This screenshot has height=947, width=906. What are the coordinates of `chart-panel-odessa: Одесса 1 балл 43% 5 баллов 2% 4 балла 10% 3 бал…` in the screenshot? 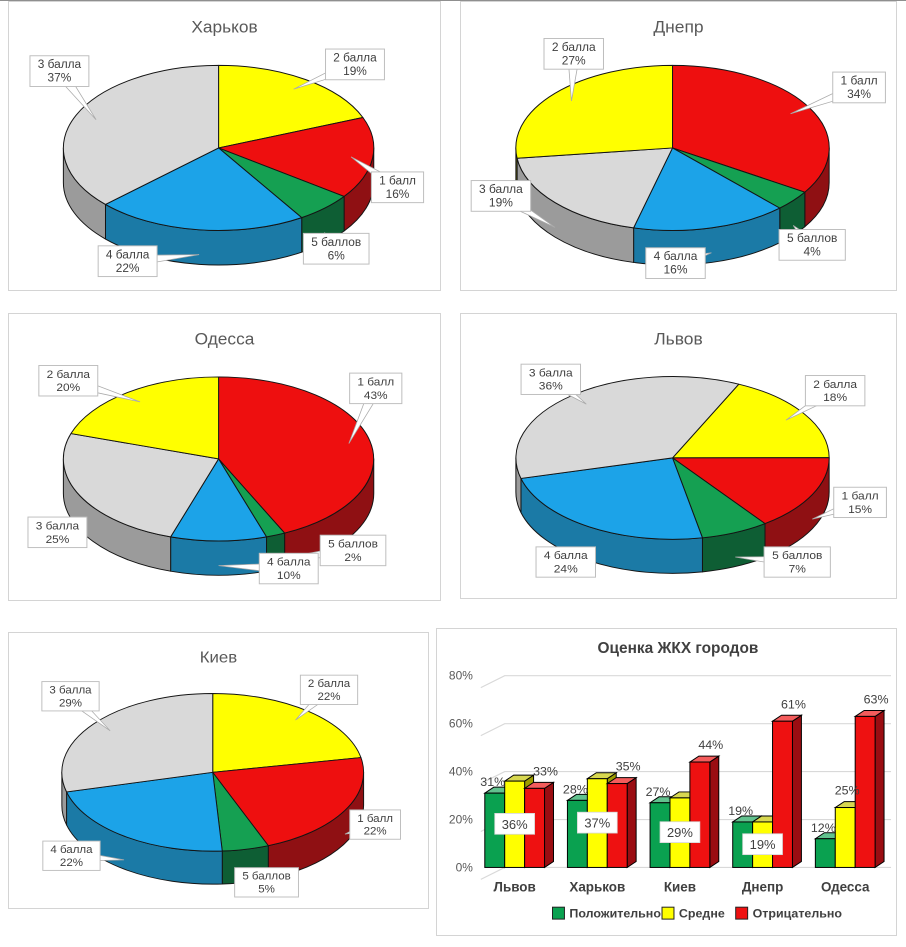 It's located at (224, 457).